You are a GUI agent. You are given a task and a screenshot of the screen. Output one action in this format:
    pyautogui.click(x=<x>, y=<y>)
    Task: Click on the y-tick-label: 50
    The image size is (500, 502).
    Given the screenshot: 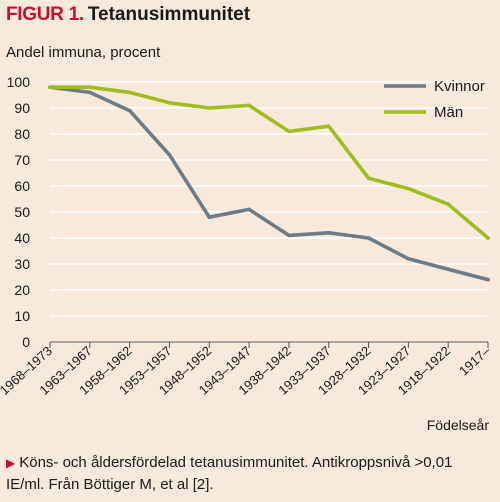 What is the action you would take?
    pyautogui.click(x=22, y=212)
    